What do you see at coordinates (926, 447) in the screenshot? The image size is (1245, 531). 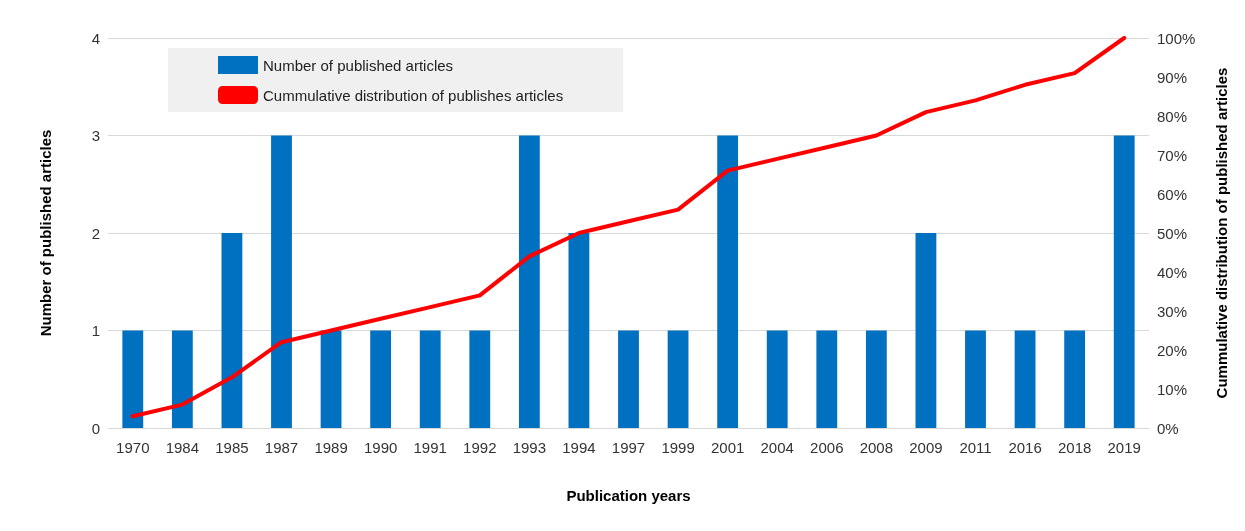 I see `x-tick-label: 2009` at bounding box center [926, 447].